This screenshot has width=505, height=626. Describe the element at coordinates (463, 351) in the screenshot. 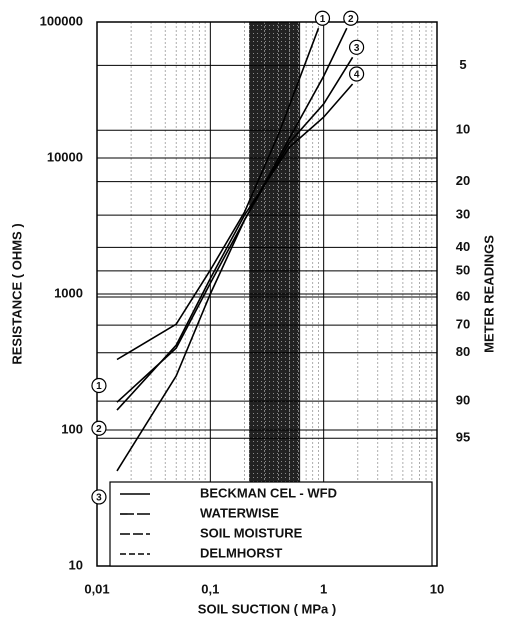

I see `y2-tick-label: 80` at that location.